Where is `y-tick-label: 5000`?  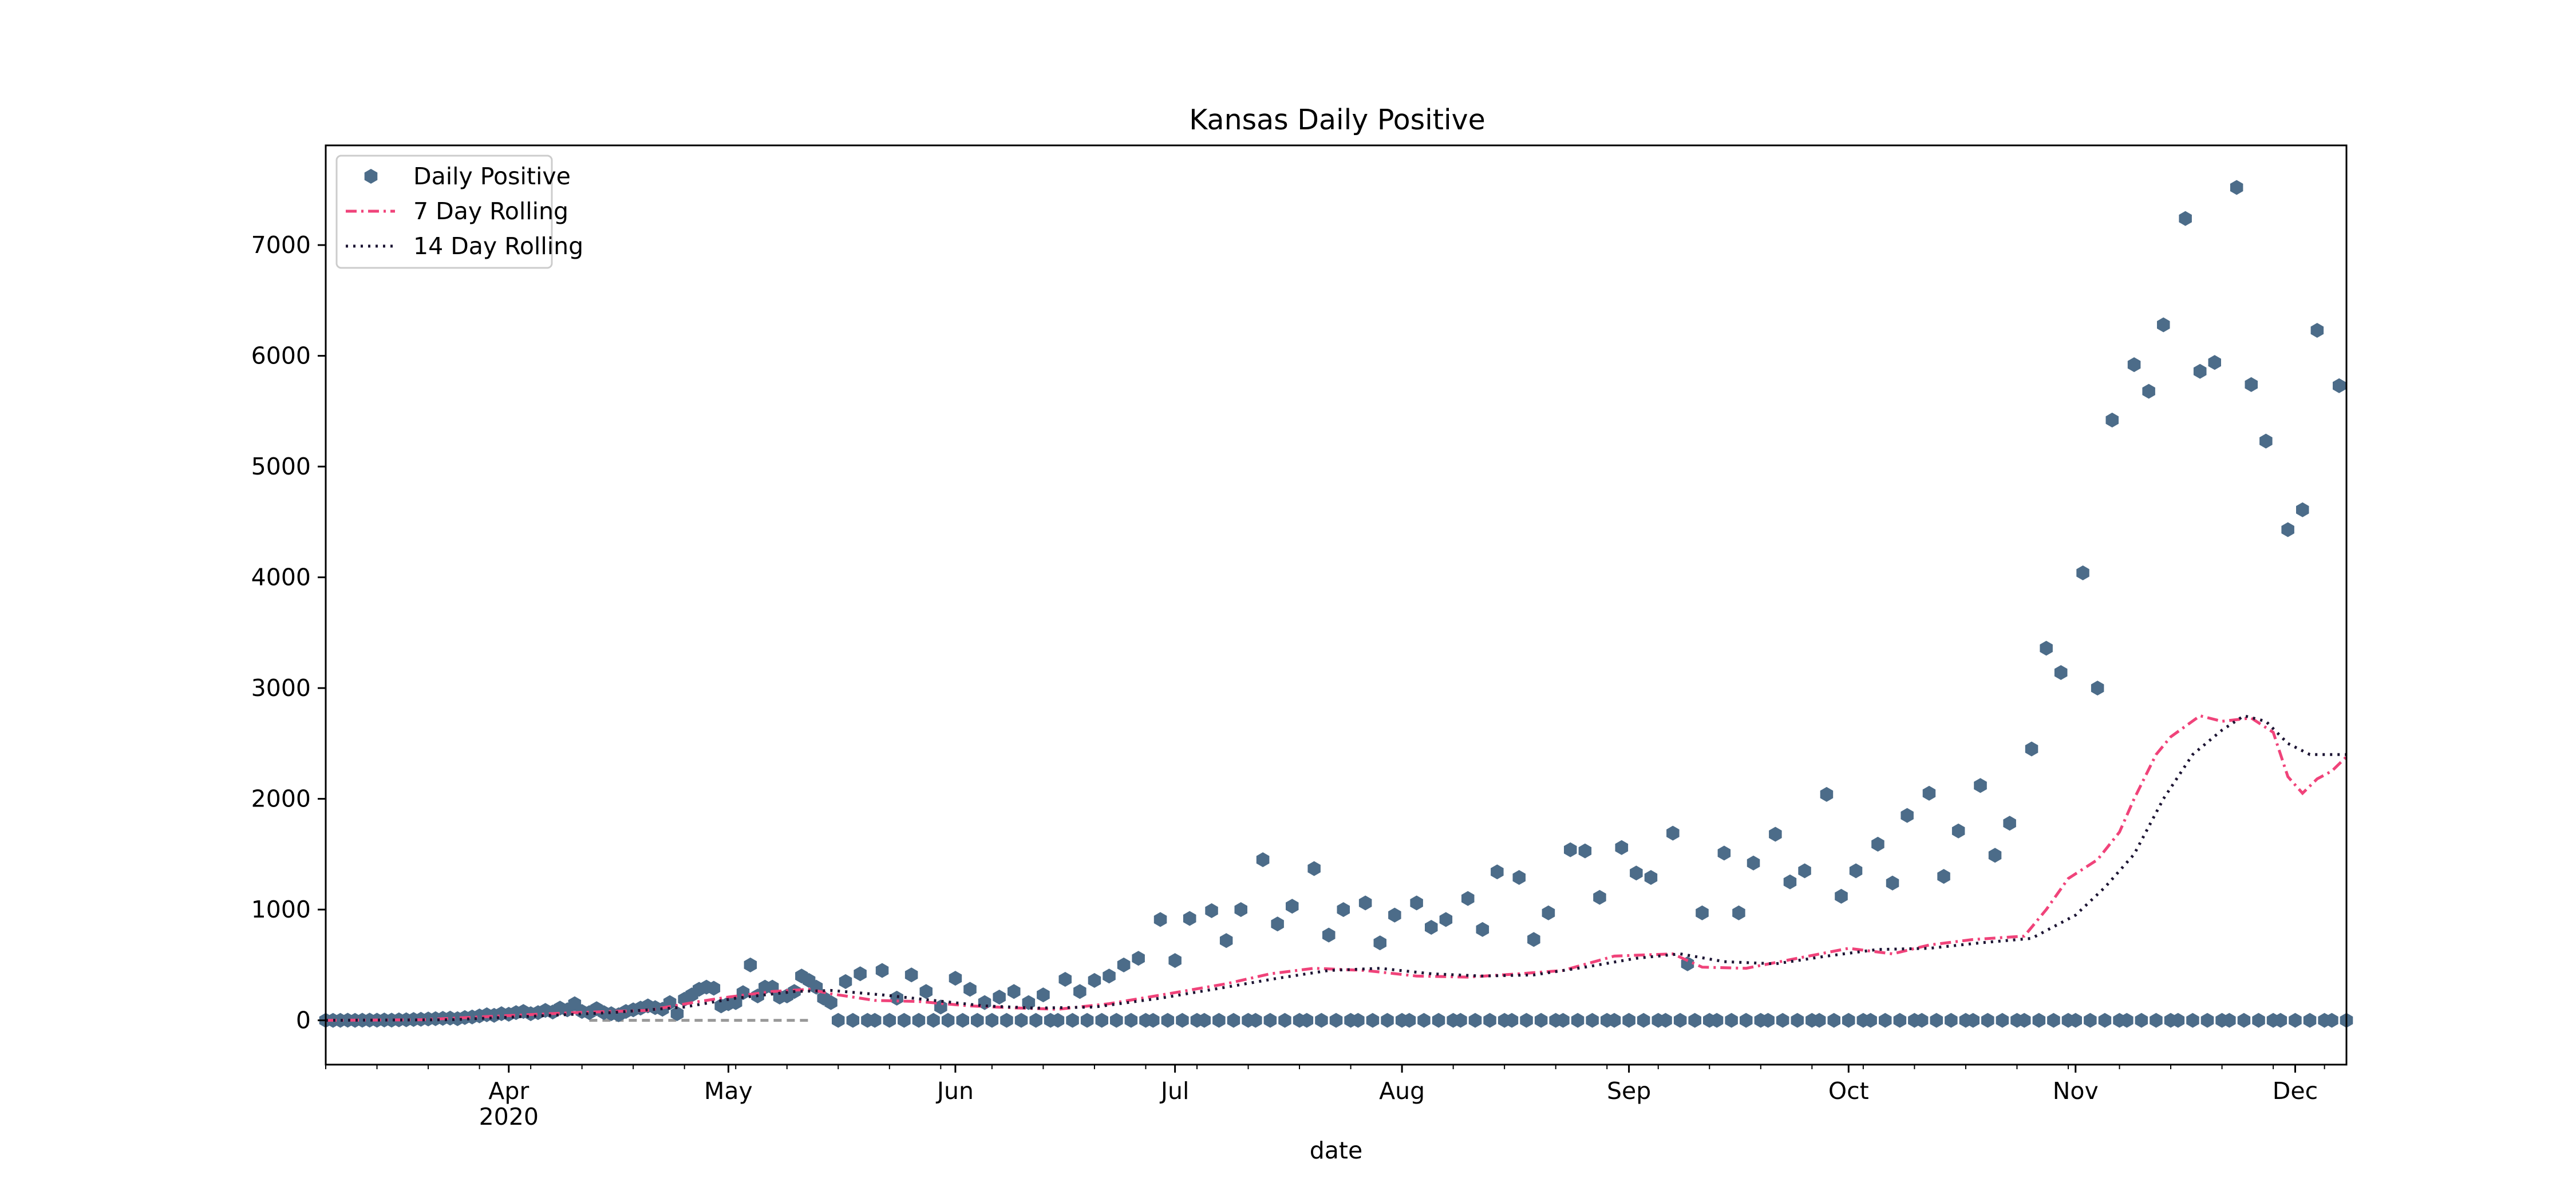
y-tick-label: 5000 is located at coordinates (281, 467).